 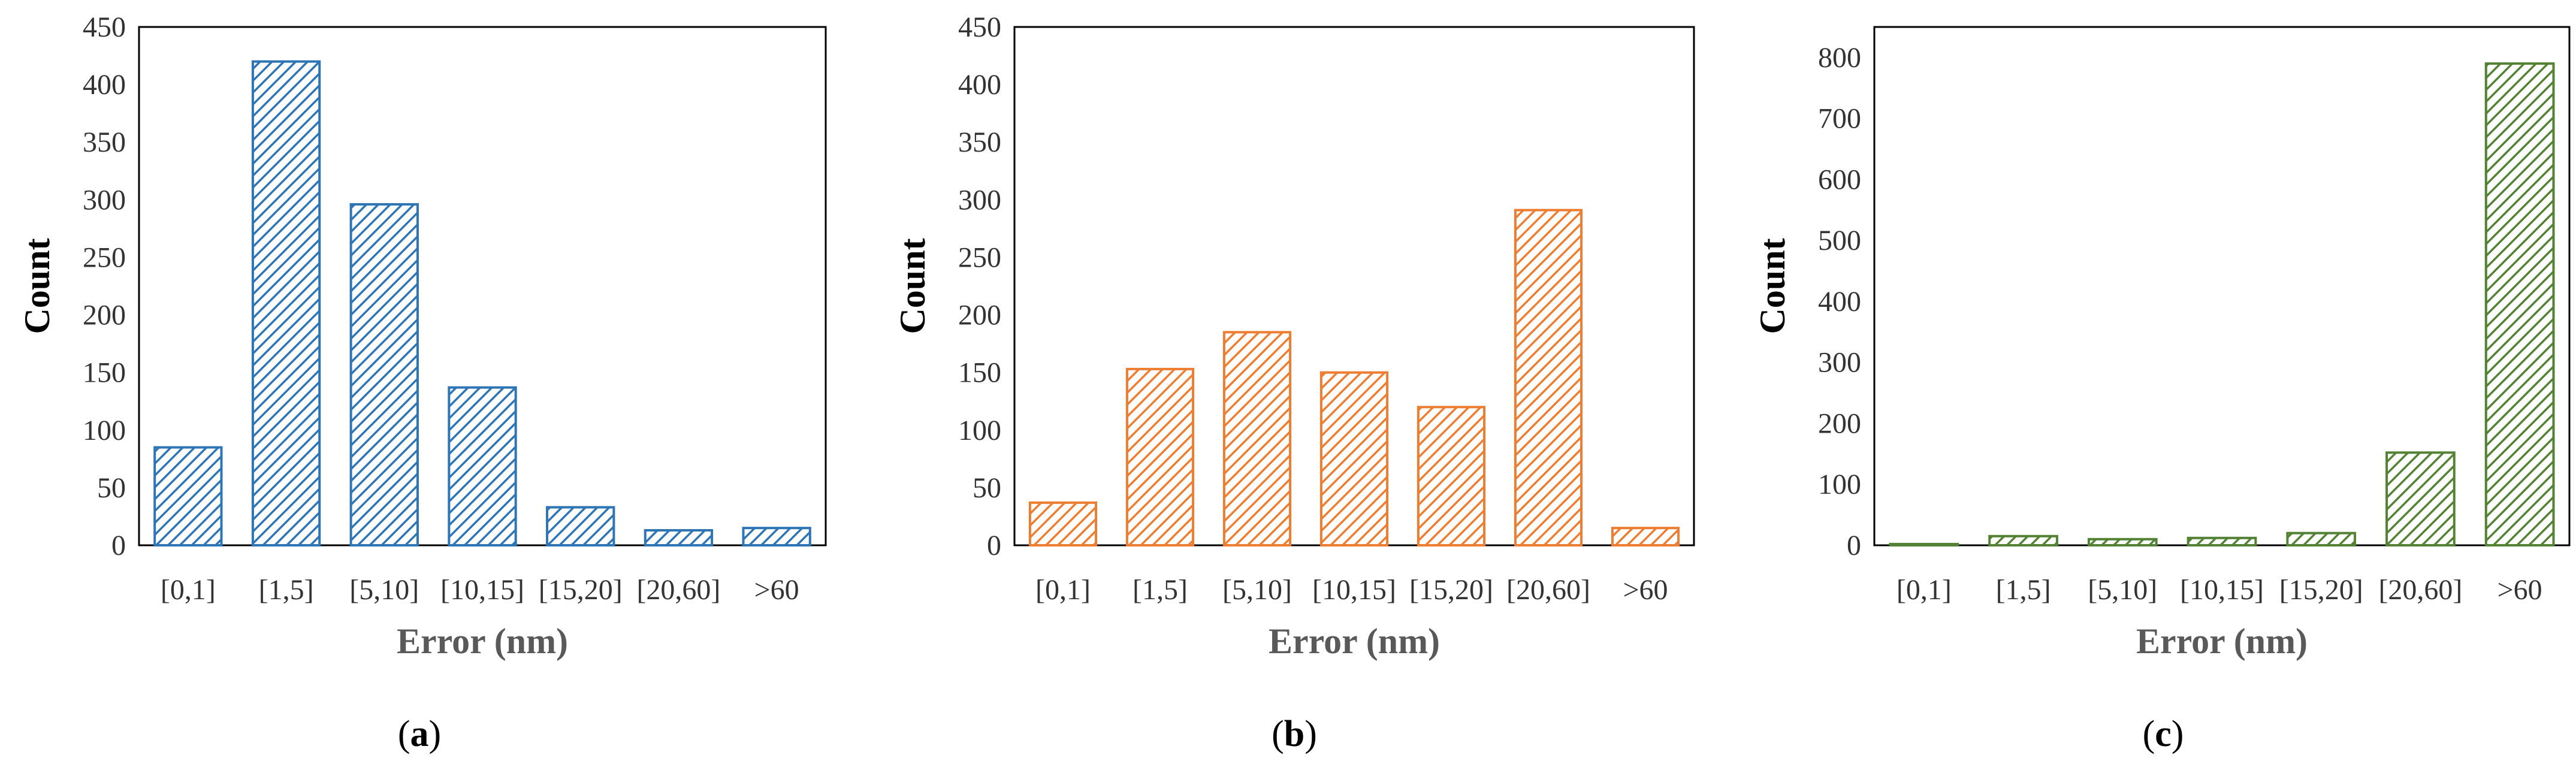 I want to click on y-tick-label: 600, so click(x=1840, y=180).